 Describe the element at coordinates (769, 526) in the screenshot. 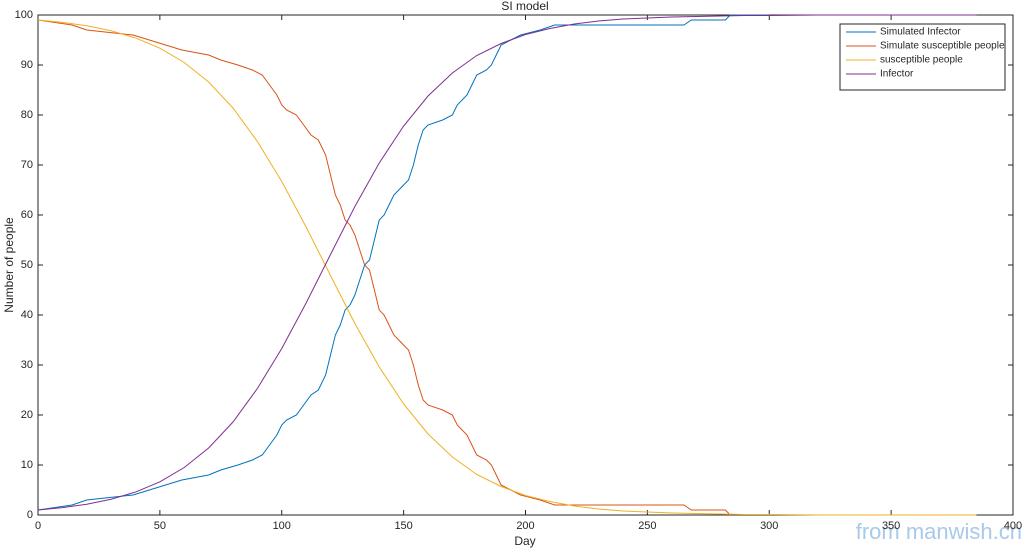

I see `x-tick-label: 300` at that location.